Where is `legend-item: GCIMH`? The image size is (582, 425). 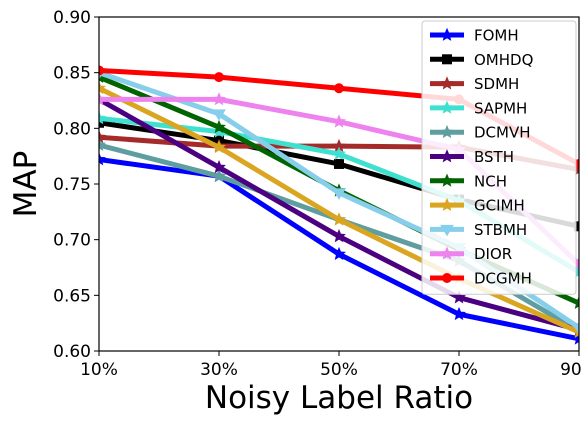 legend-item: GCIMH is located at coordinates (477, 206).